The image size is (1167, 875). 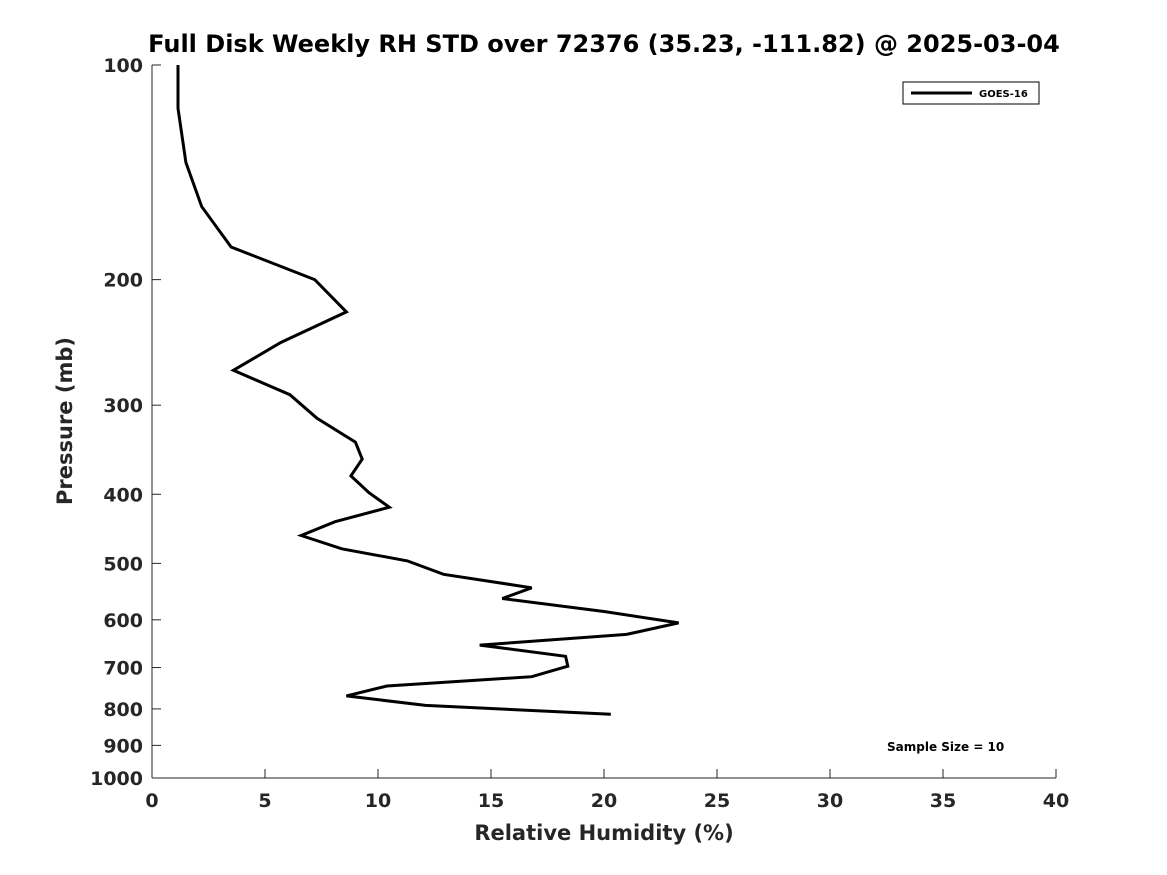 What do you see at coordinates (971, 93) in the screenshot?
I see `legend: GOES-16` at bounding box center [971, 93].